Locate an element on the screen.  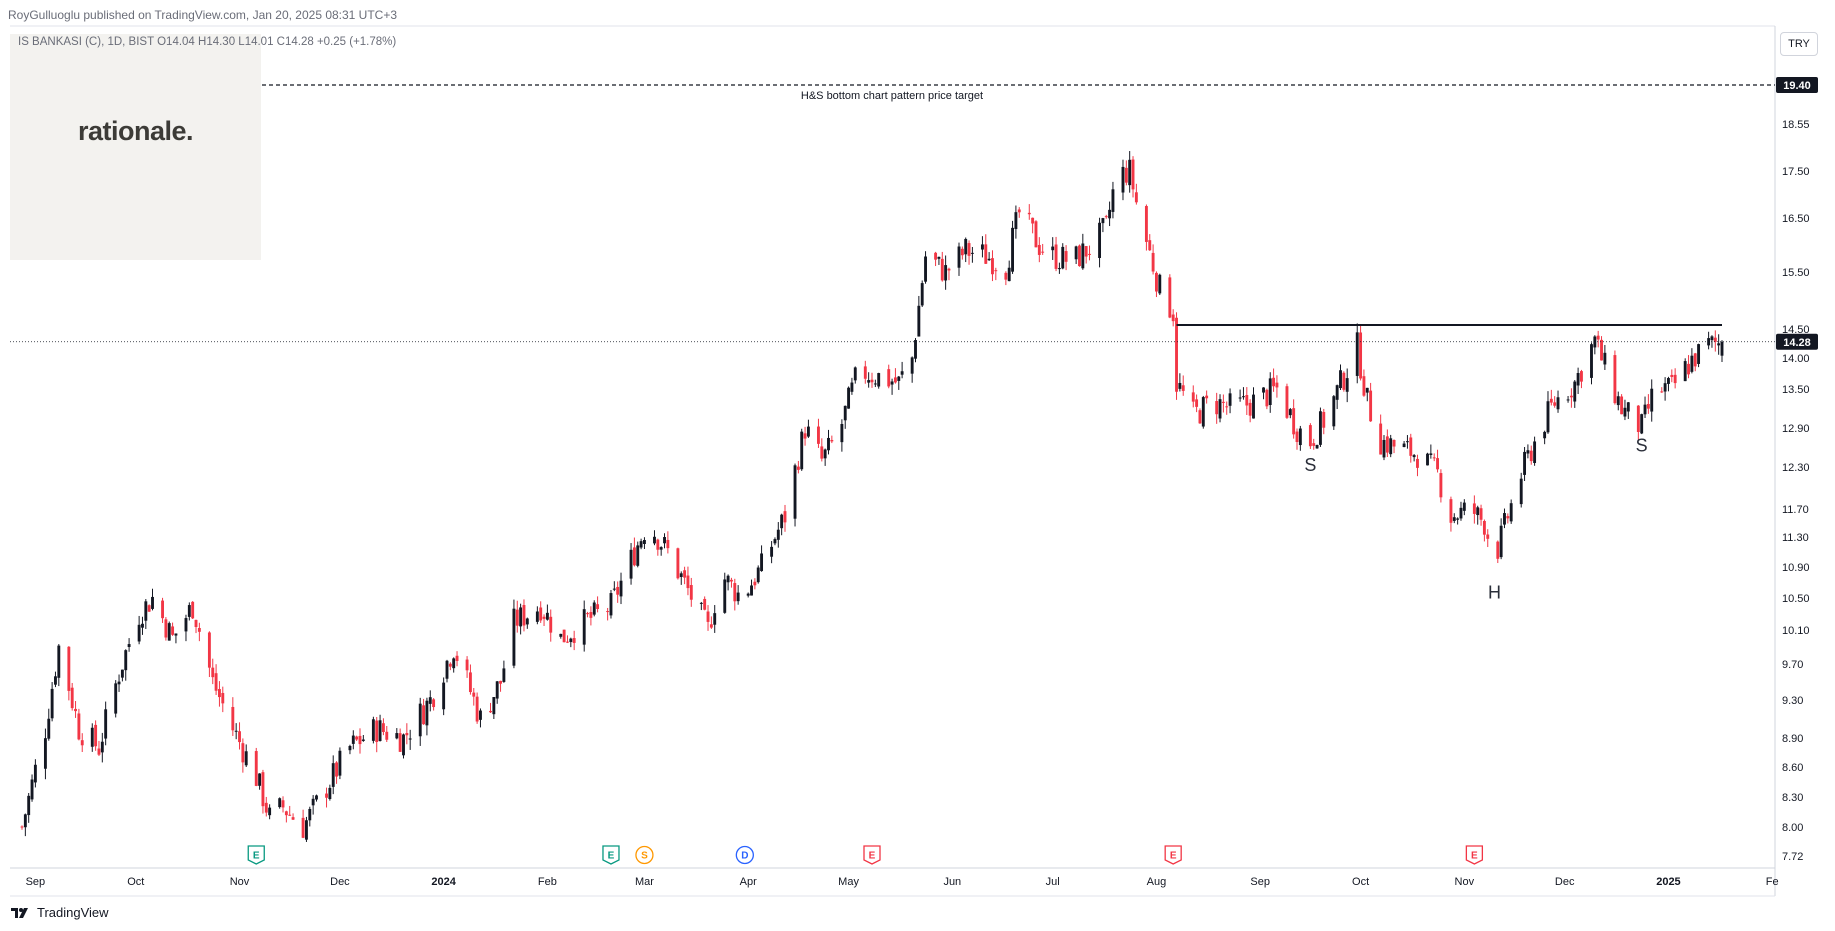
tradingview-brand: TradingView is located at coordinates (73, 912).